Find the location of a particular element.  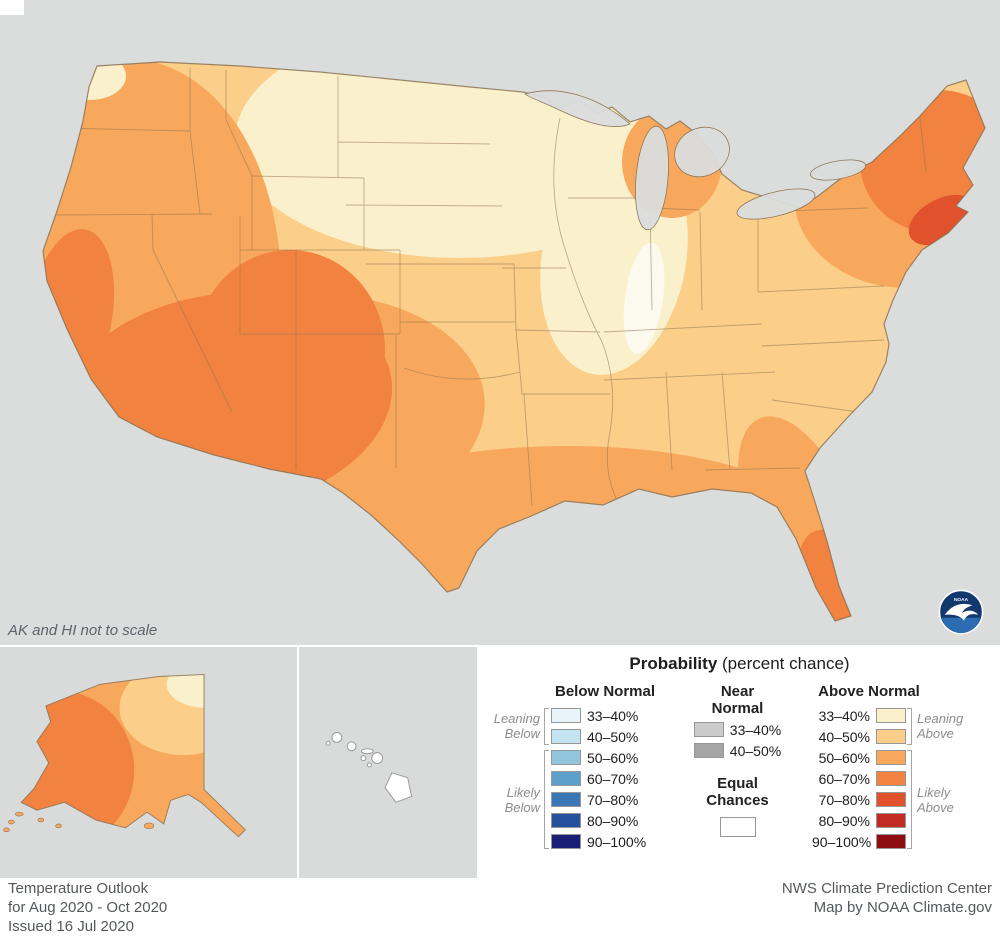

hawaiian-islands is located at coordinates (369, 767).